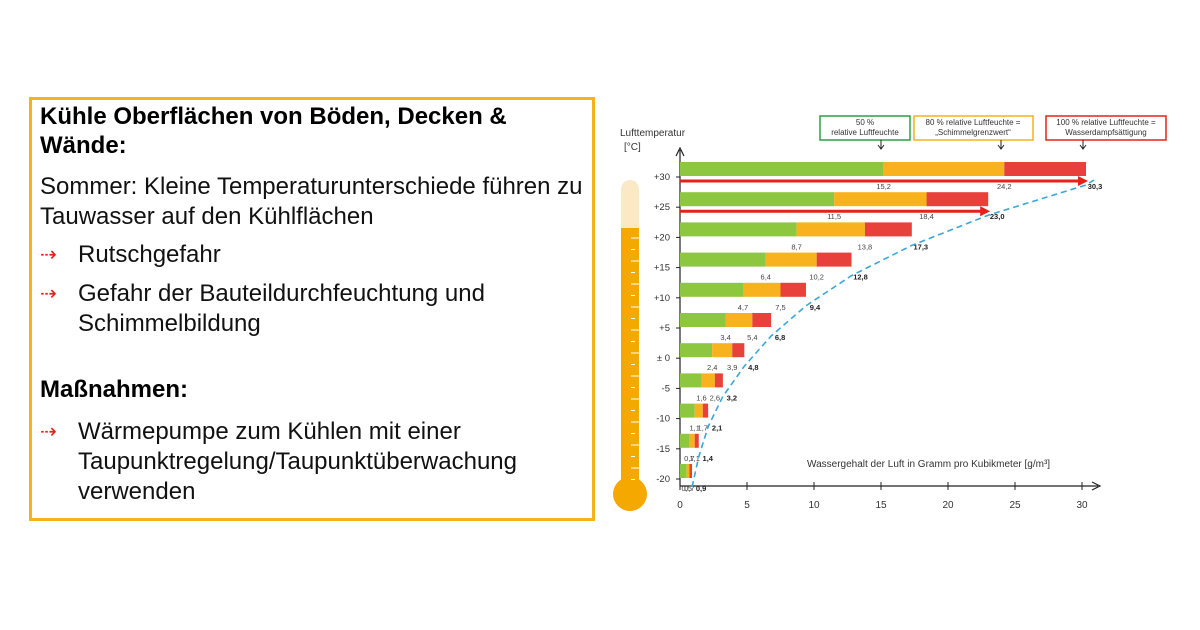 The width and height of the screenshot is (1200, 630). I want to click on y-tick-label: +30, so click(662, 177).